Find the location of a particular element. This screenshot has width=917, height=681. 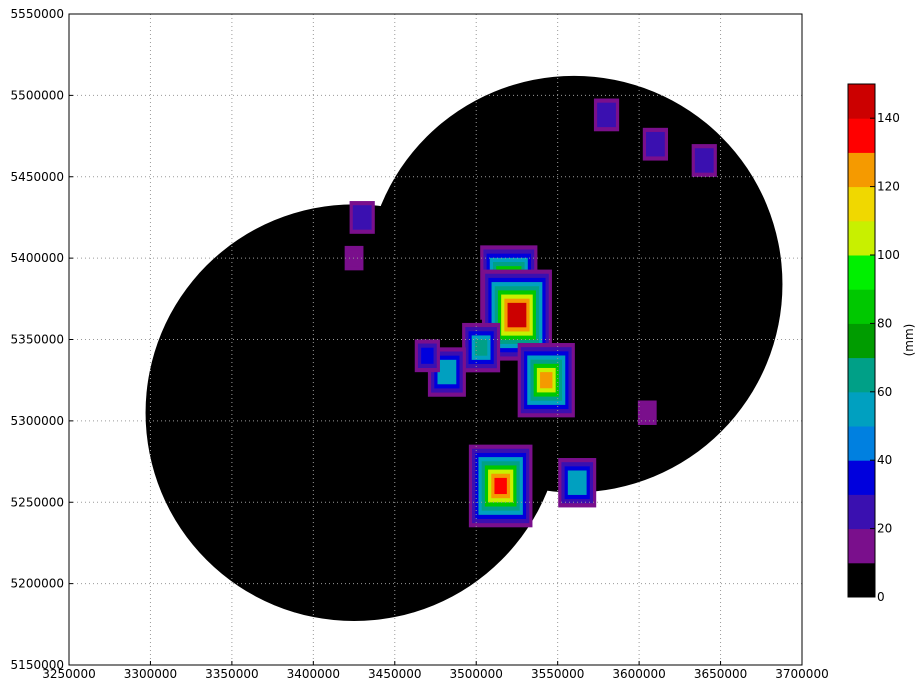

x-tick-label: 3700000 is located at coordinates (801, 674).